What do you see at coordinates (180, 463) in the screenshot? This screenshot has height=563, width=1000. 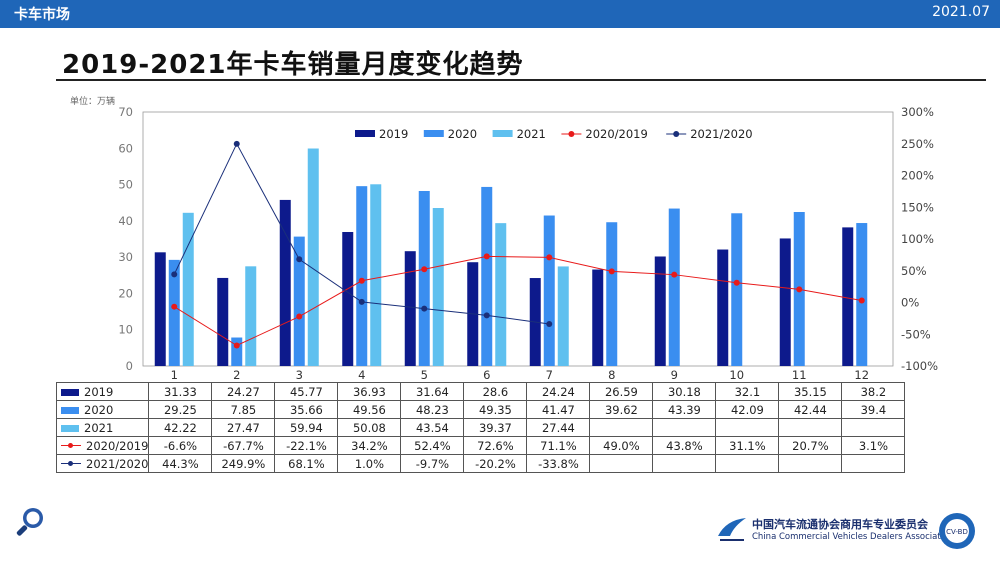 I see `table-cell: 44.3%` at bounding box center [180, 463].